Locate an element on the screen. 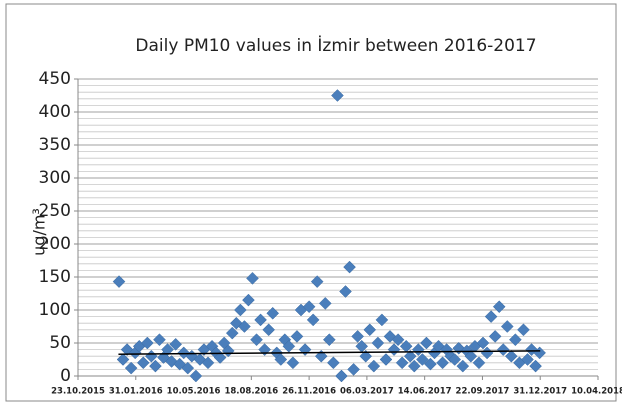 This screenshot has width=622, height=405. trendline is located at coordinates (329, 352).